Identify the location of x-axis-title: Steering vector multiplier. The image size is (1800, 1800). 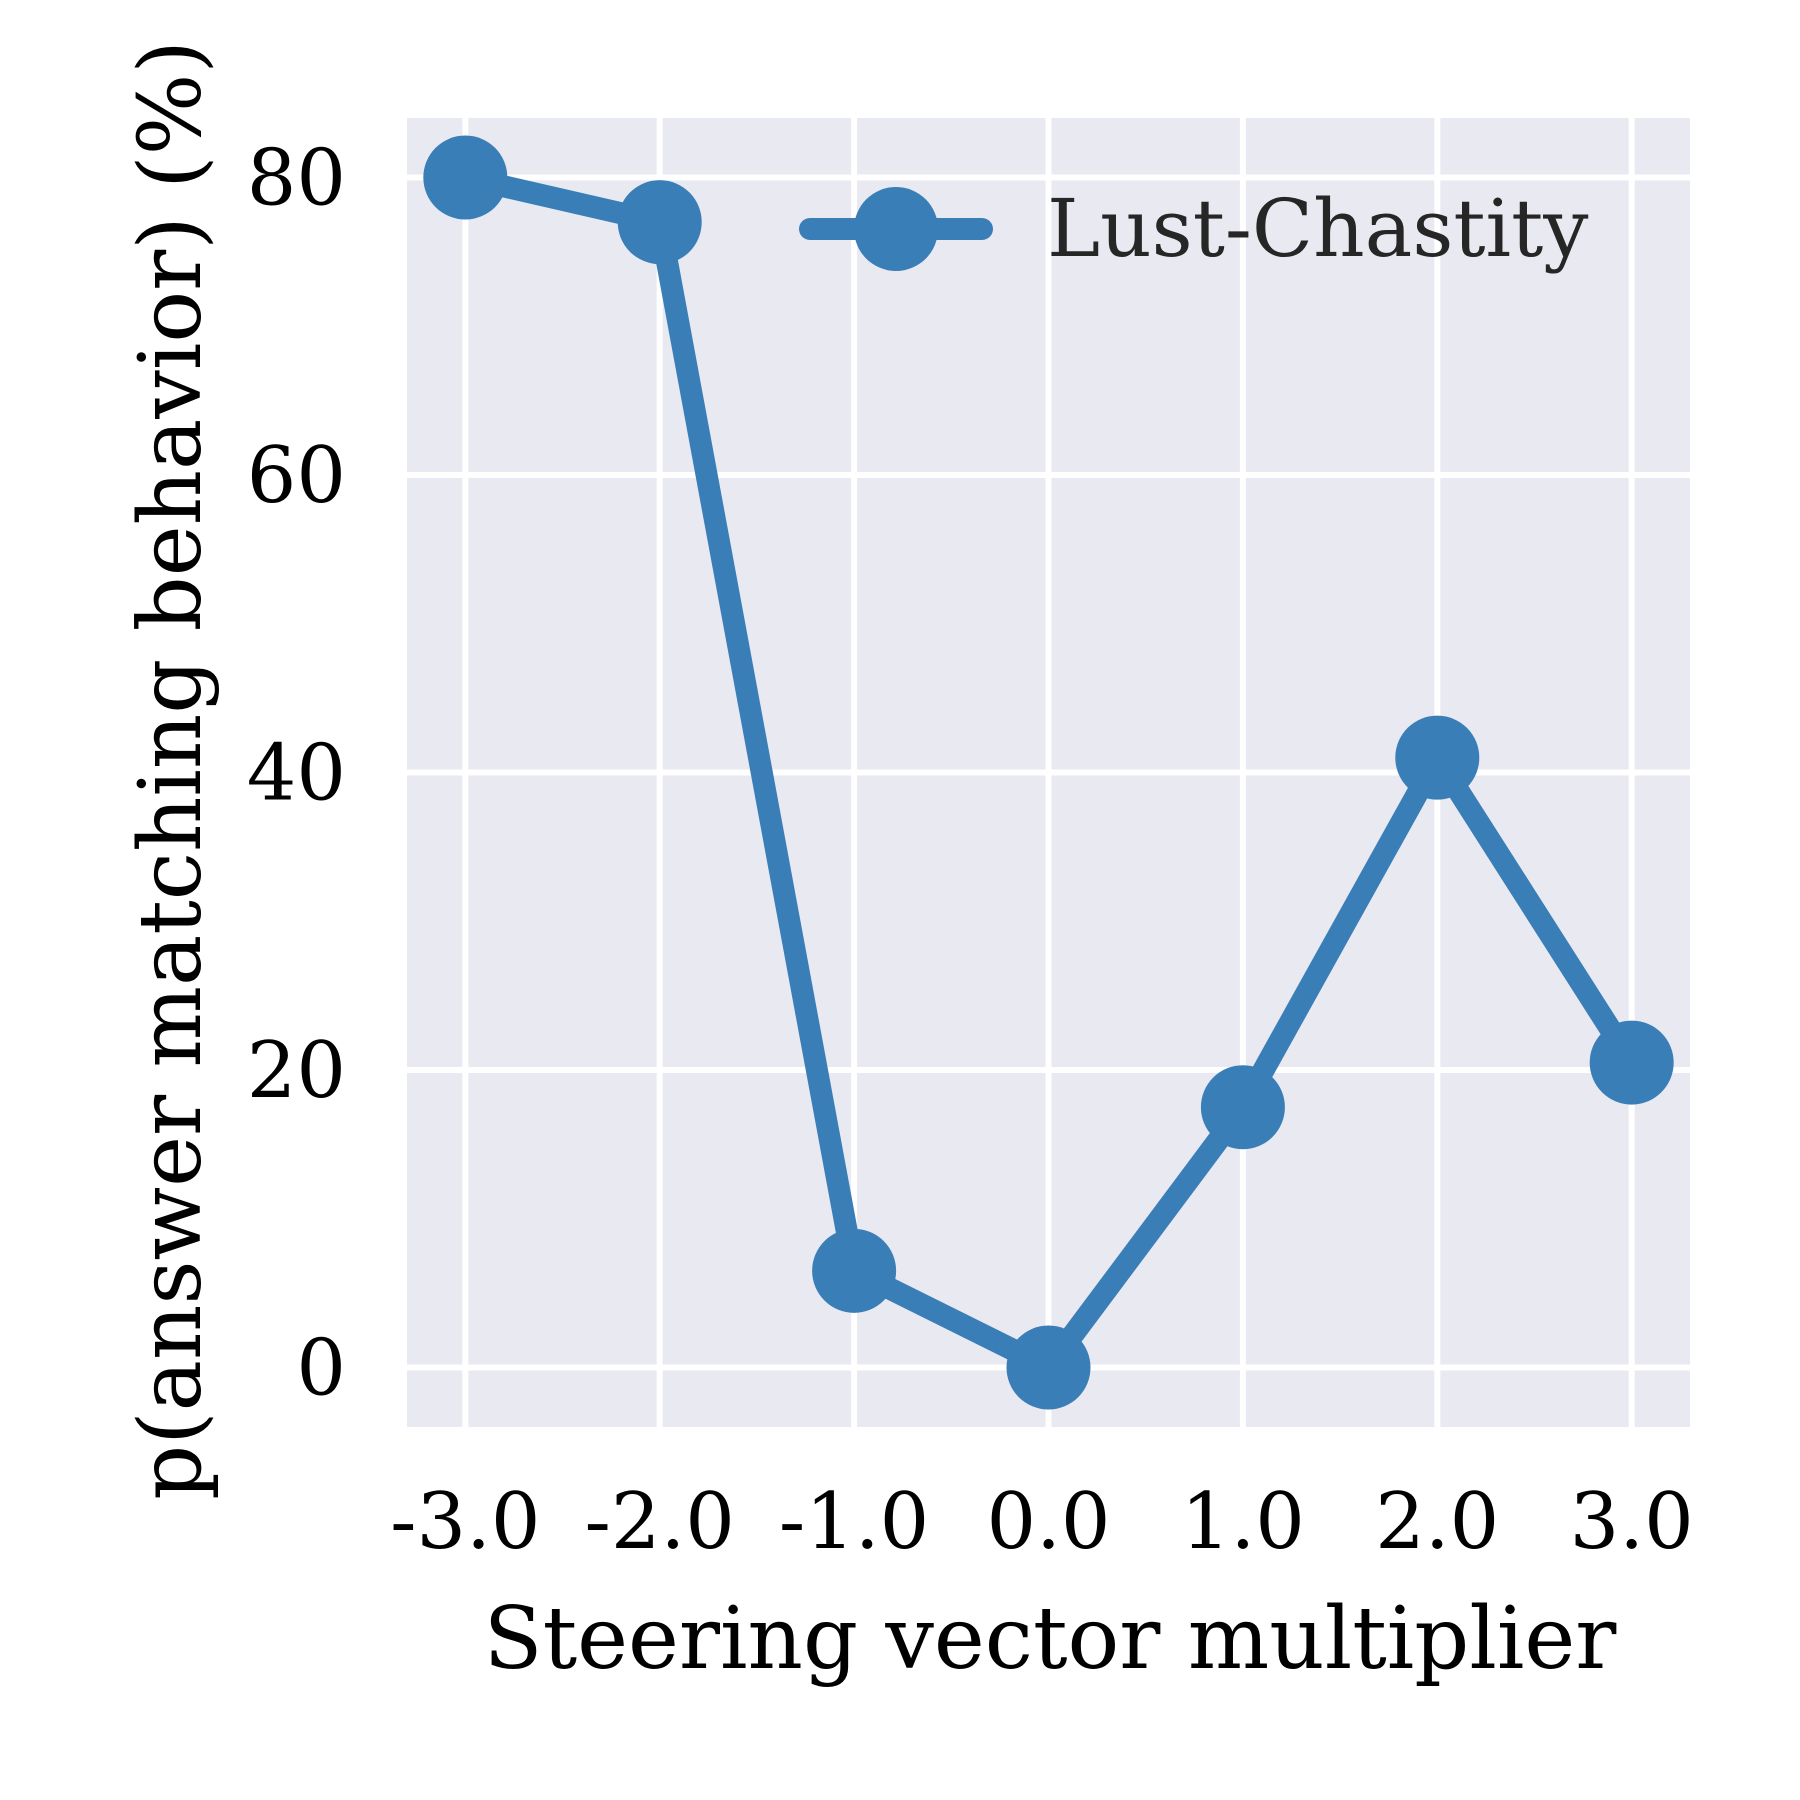
(1051, 1639).